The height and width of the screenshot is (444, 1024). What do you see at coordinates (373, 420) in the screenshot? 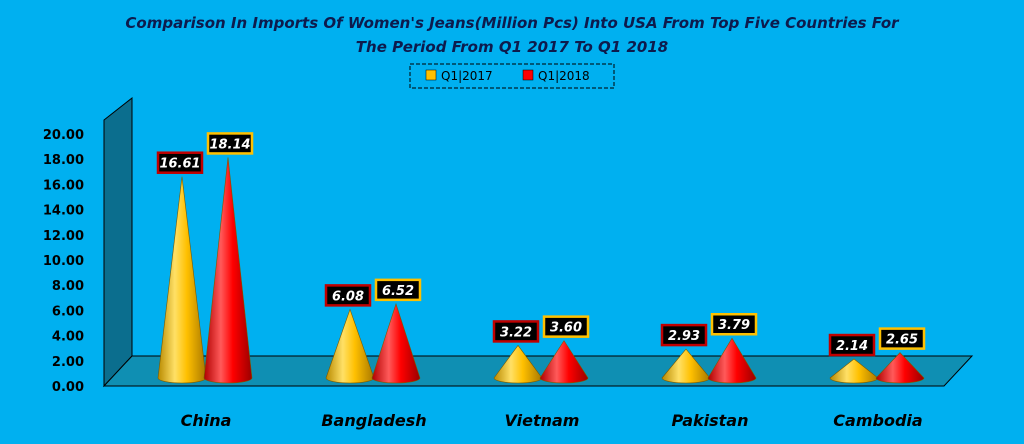
I see `category-label-bangladesh: Bangladesh` at bounding box center [373, 420].